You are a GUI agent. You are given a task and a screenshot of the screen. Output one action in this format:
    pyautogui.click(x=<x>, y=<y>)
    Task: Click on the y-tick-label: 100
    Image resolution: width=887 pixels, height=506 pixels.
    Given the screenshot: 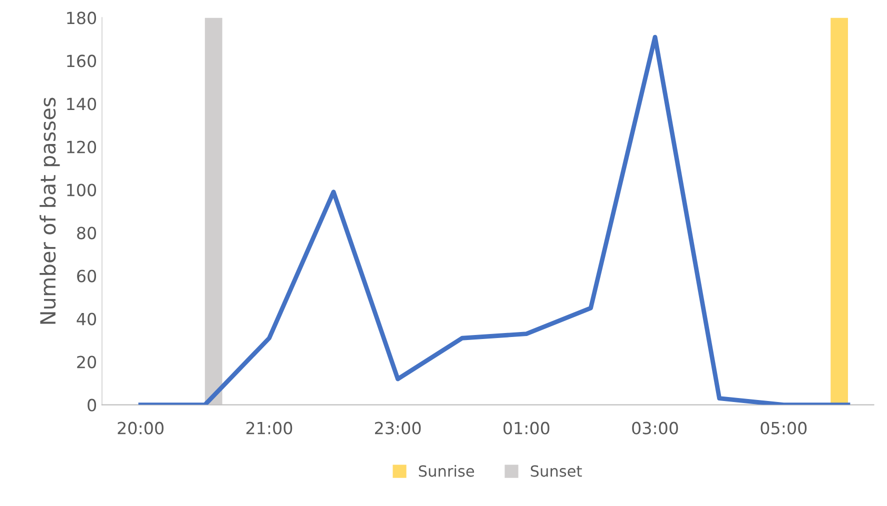 What is the action you would take?
    pyautogui.click(x=81, y=190)
    